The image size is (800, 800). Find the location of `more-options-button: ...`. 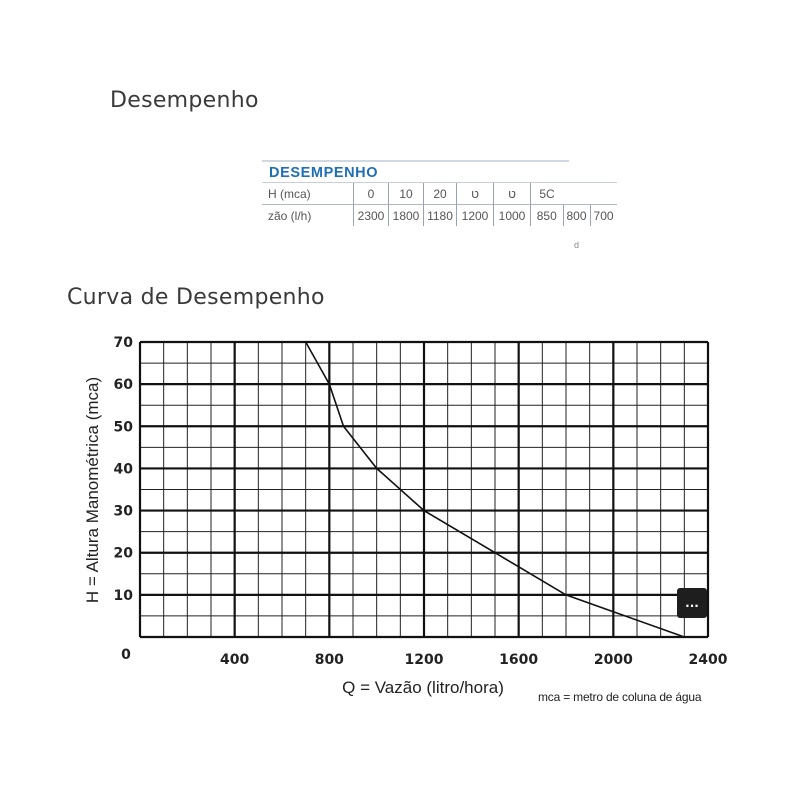

more-options-button: ... is located at coordinates (692, 603).